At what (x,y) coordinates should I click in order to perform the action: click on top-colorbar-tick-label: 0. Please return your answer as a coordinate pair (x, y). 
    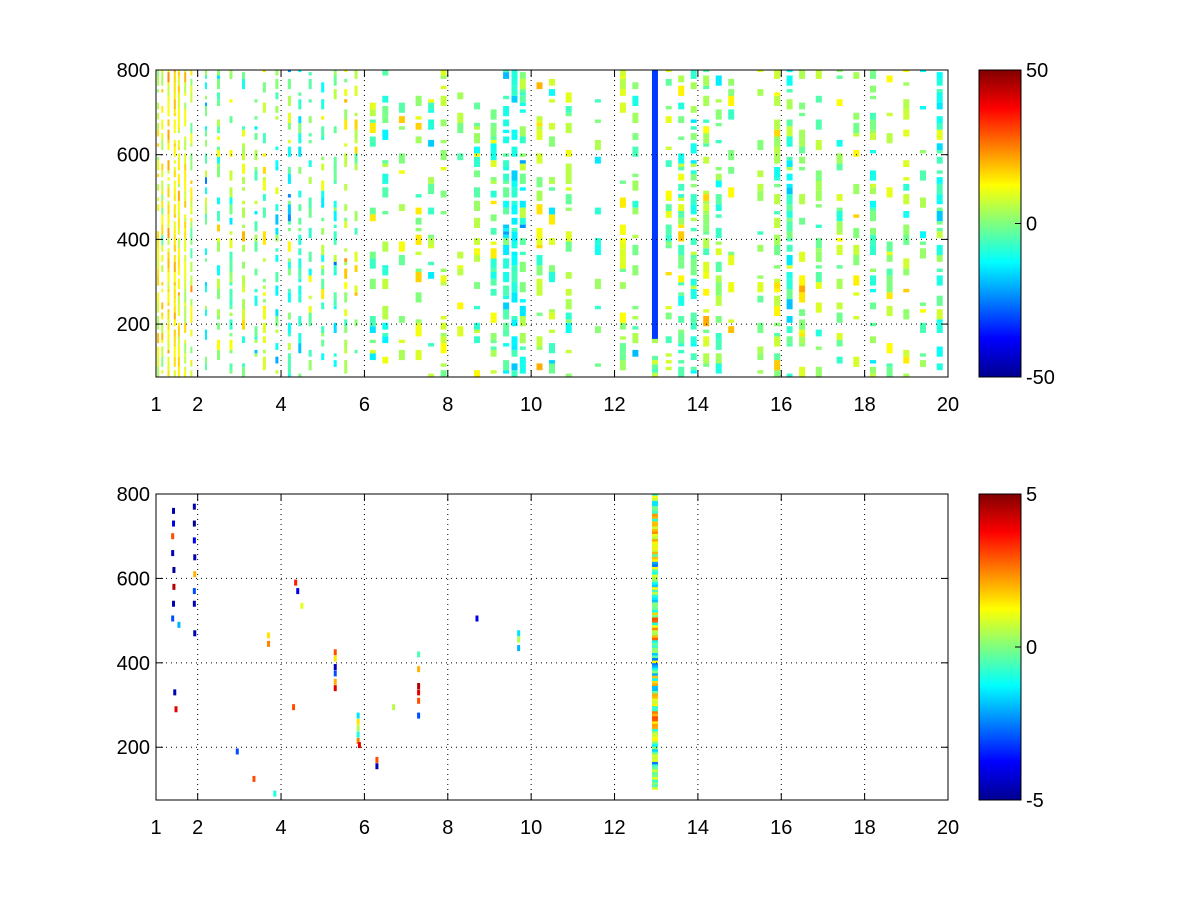
    Looking at the image, I should click on (1031, 225).